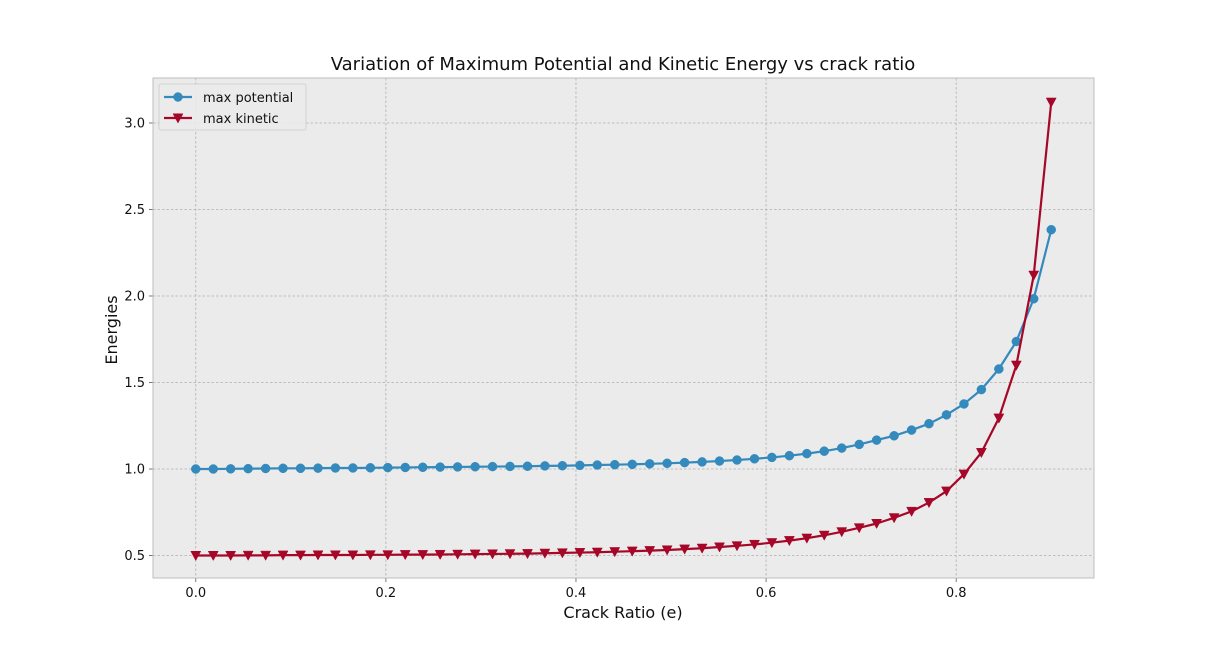 This screenshot has width=1215, height=654. I want to click on y-tick-label: 1.0, so click(134, 470).